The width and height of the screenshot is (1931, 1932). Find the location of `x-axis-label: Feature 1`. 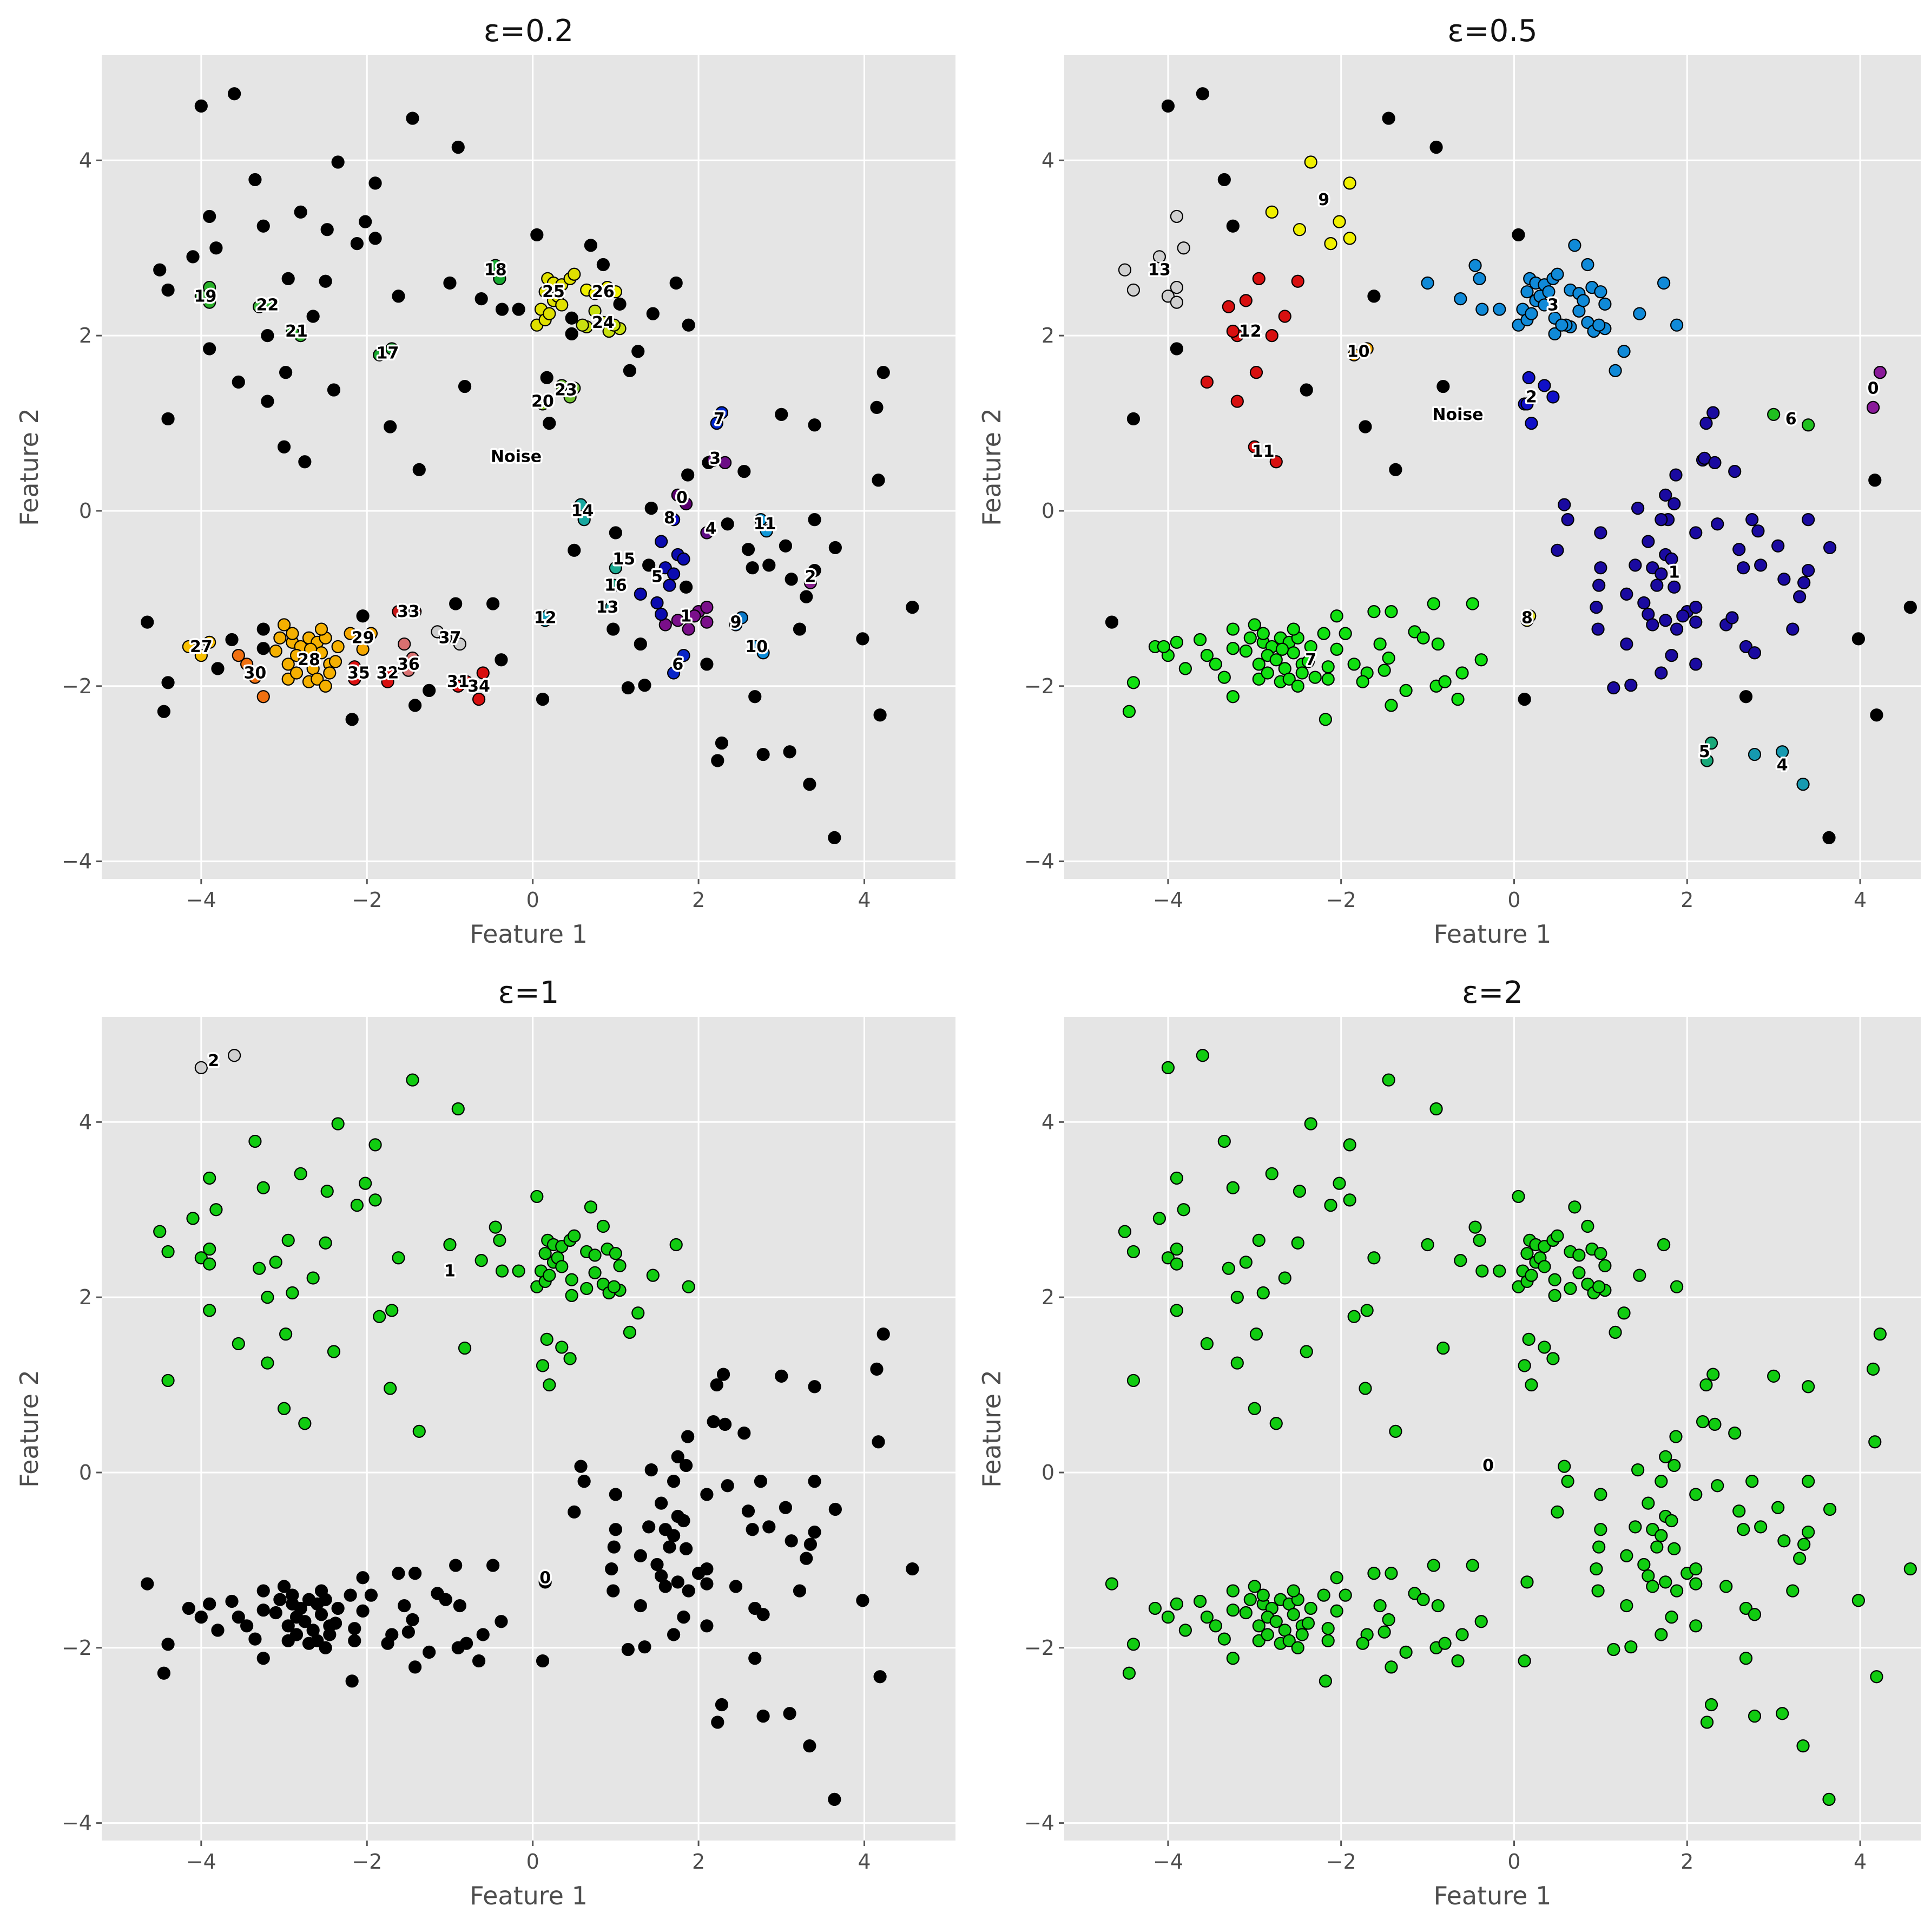

x-axis-label: Feature 1 is located at coordinates (529, 934).